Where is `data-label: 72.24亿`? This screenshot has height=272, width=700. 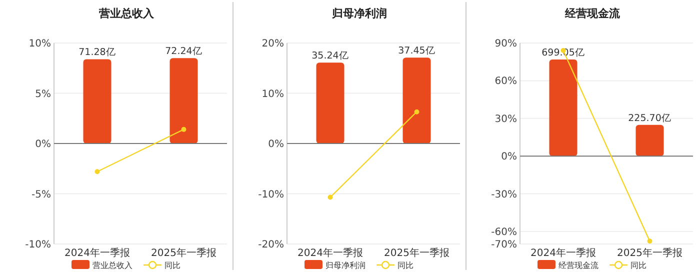 data-label: 72.24亿 is located at coordinates (183, 52).